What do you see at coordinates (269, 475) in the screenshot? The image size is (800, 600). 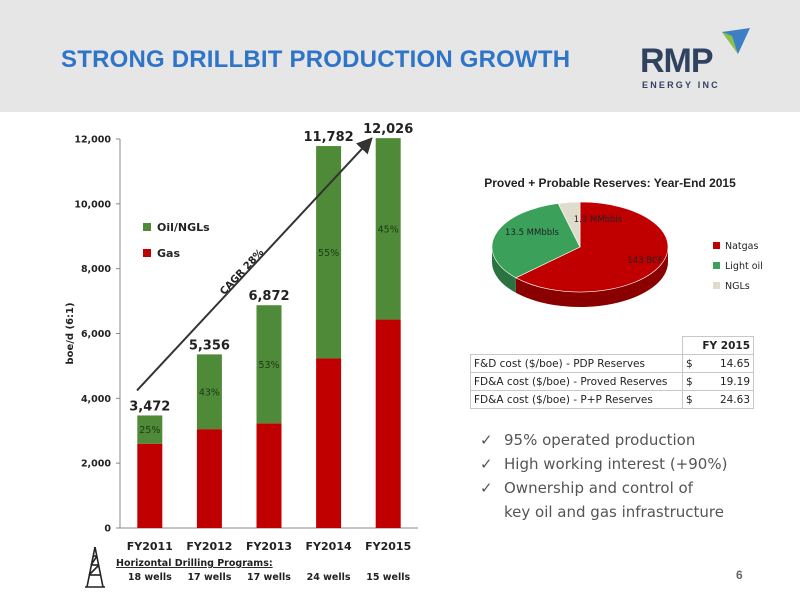 I see `bar-gas-fy2013` at bounding box center [269, 475].